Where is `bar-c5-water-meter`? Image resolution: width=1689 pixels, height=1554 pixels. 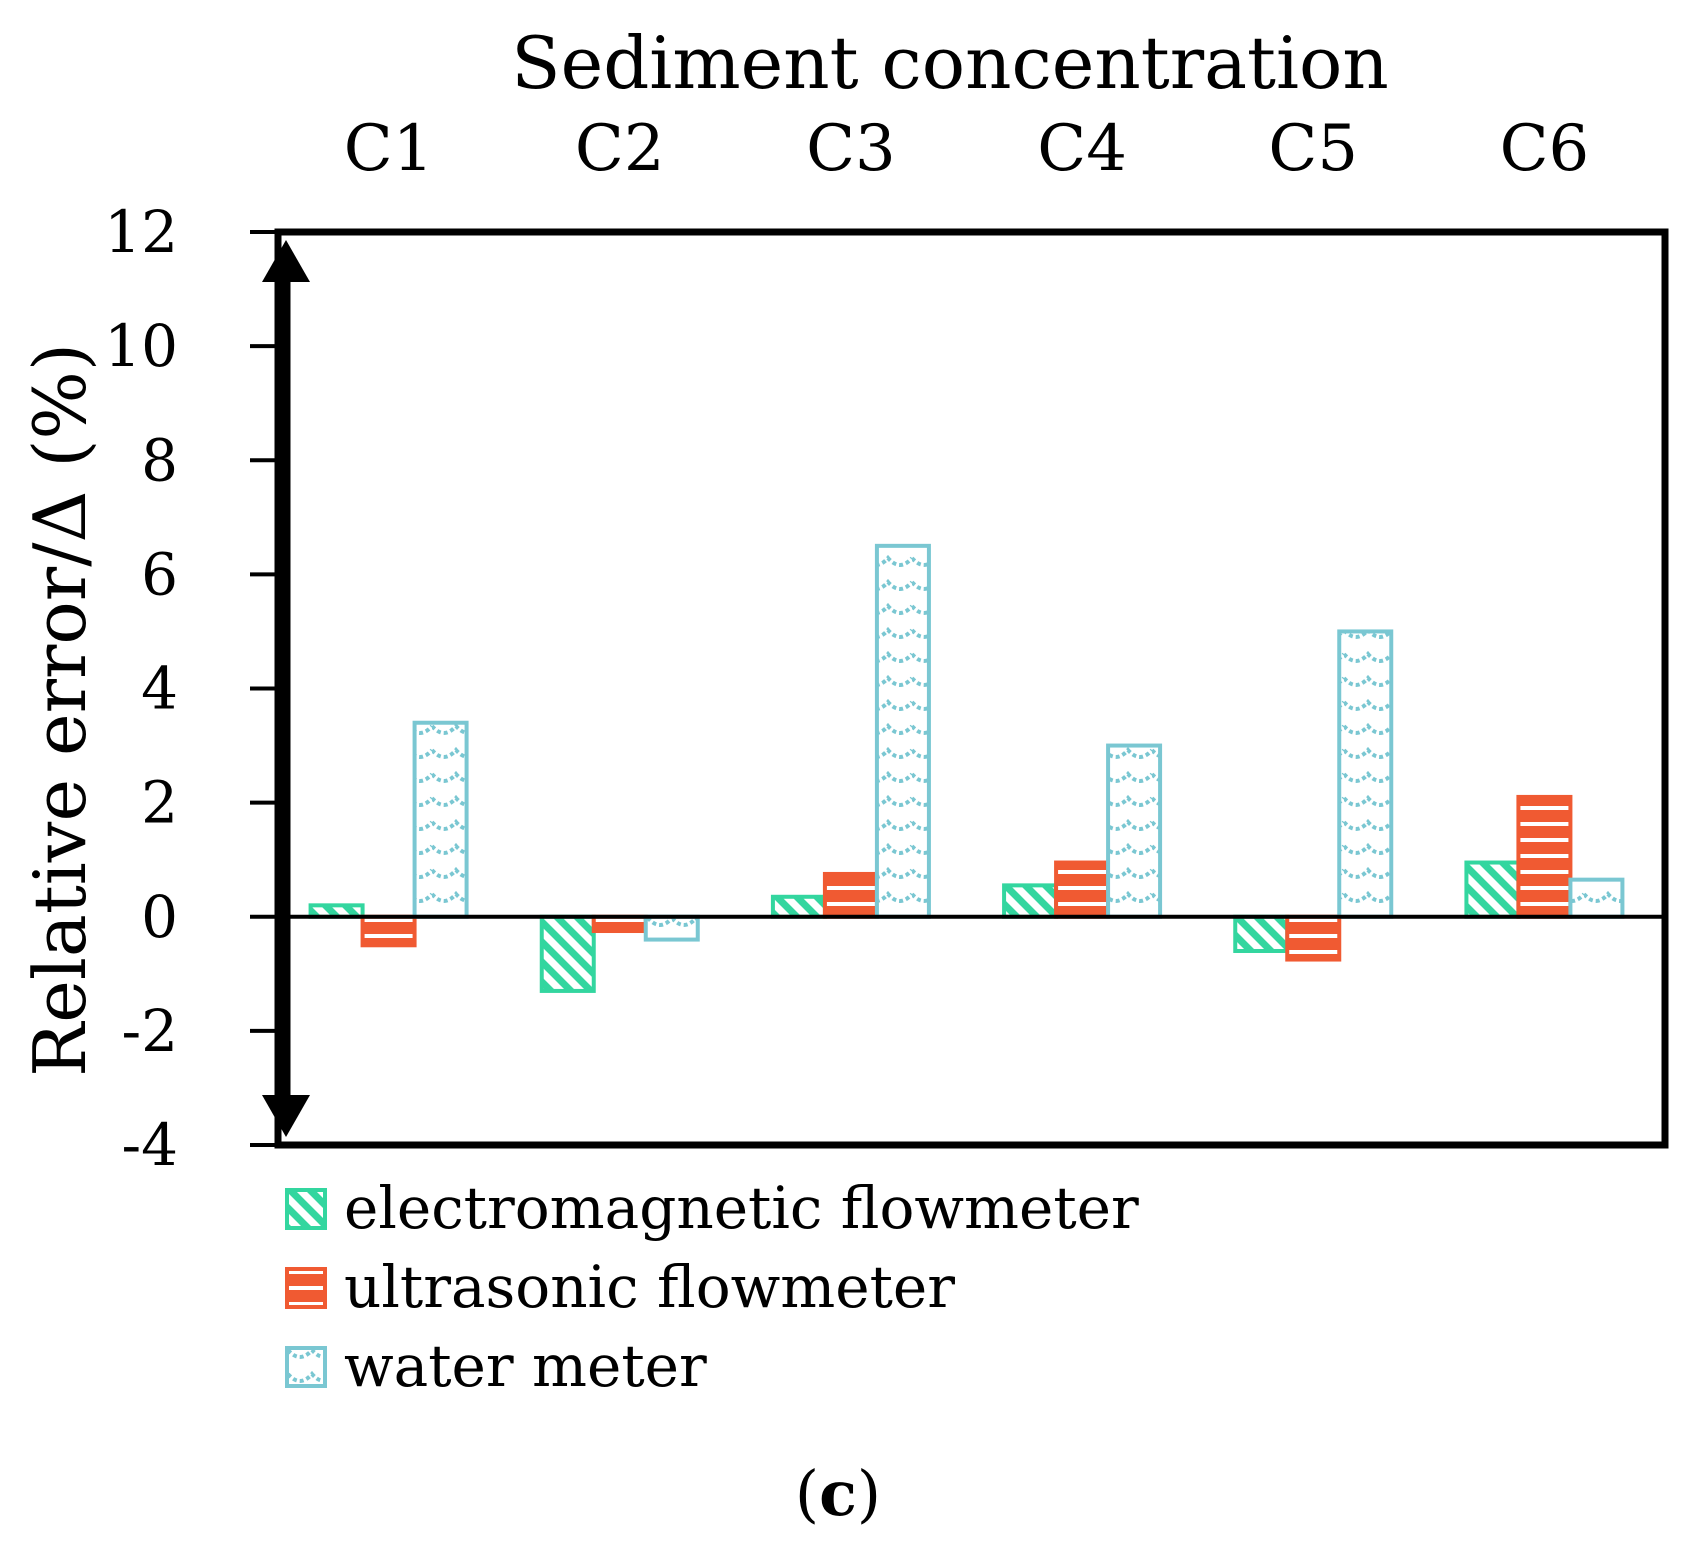
bar-c5-water-meter is located at coordinates (1365, 774).